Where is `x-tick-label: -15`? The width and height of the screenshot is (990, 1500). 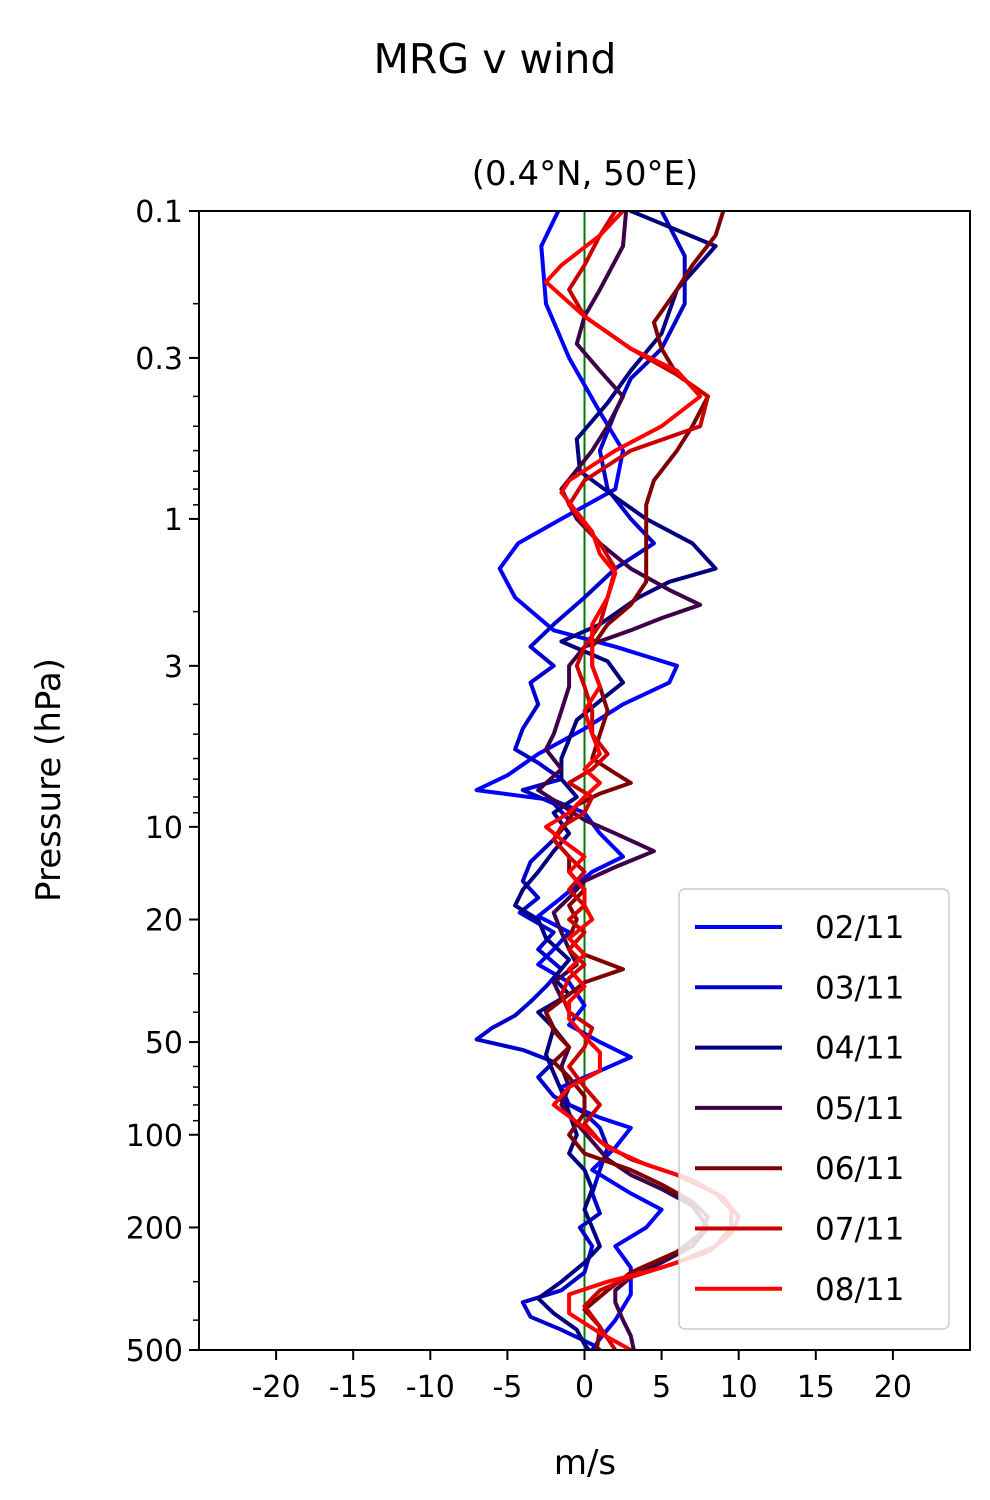
x-tick-label: -15 is located at coordinates (353, 1387).